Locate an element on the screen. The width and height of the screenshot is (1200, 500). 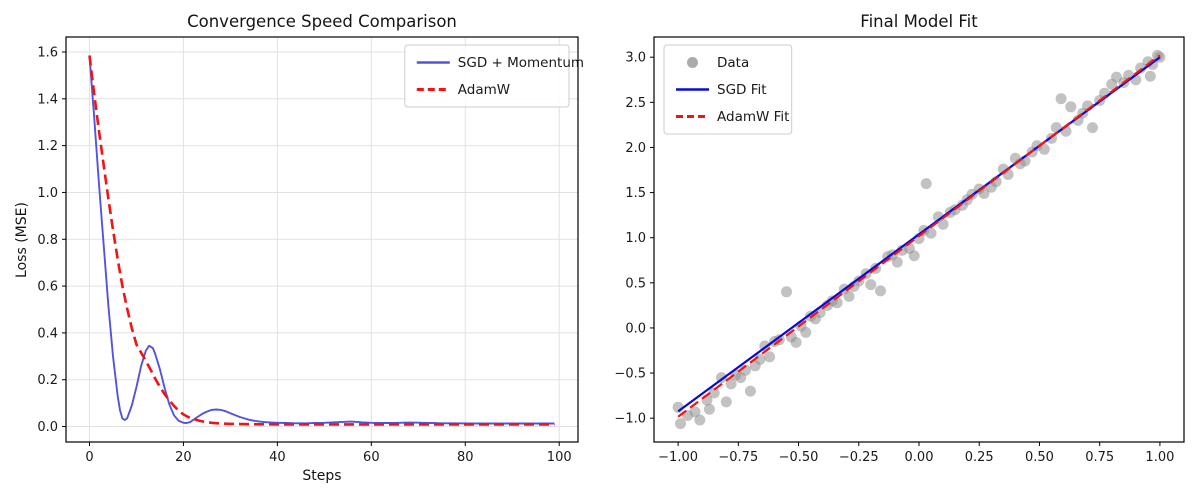
y-tick-label: −1.0 is located at coordinates (630, 419).